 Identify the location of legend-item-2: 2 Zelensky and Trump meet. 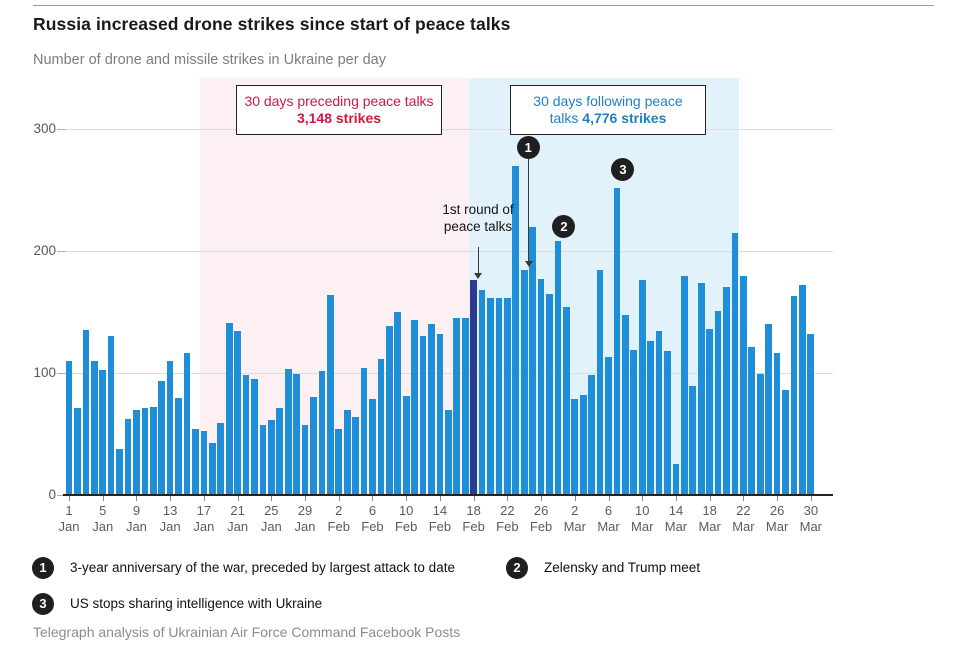
(603, 567).